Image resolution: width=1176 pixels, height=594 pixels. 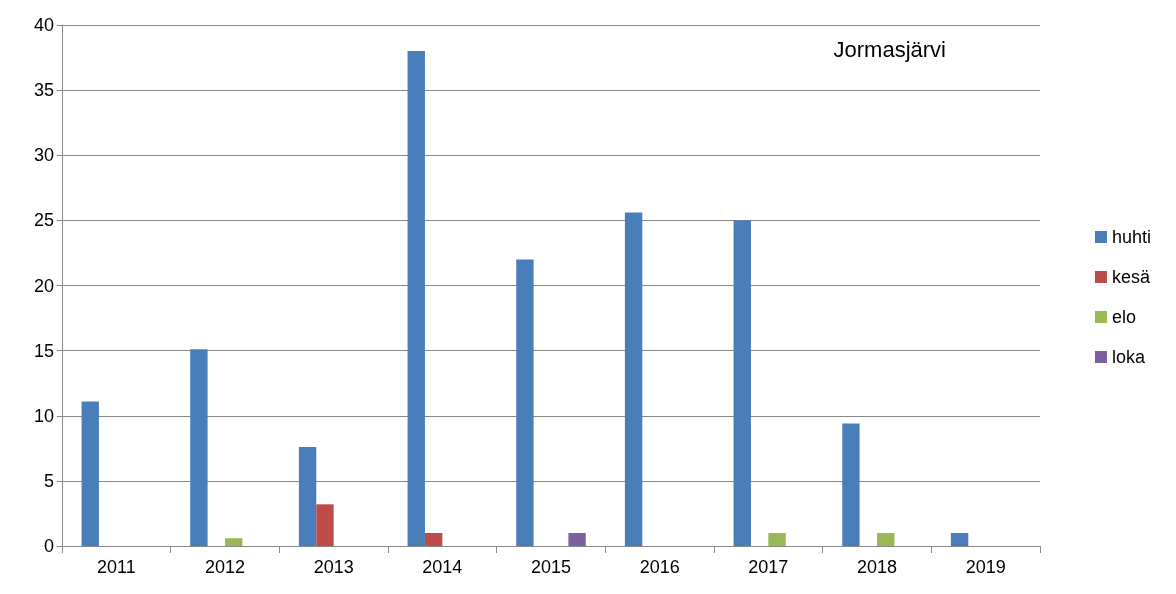 What do you see at coordinates (225, 567) in the screenshot?
I see `x-tick-label: 2012` at bounding box center [225, 567].